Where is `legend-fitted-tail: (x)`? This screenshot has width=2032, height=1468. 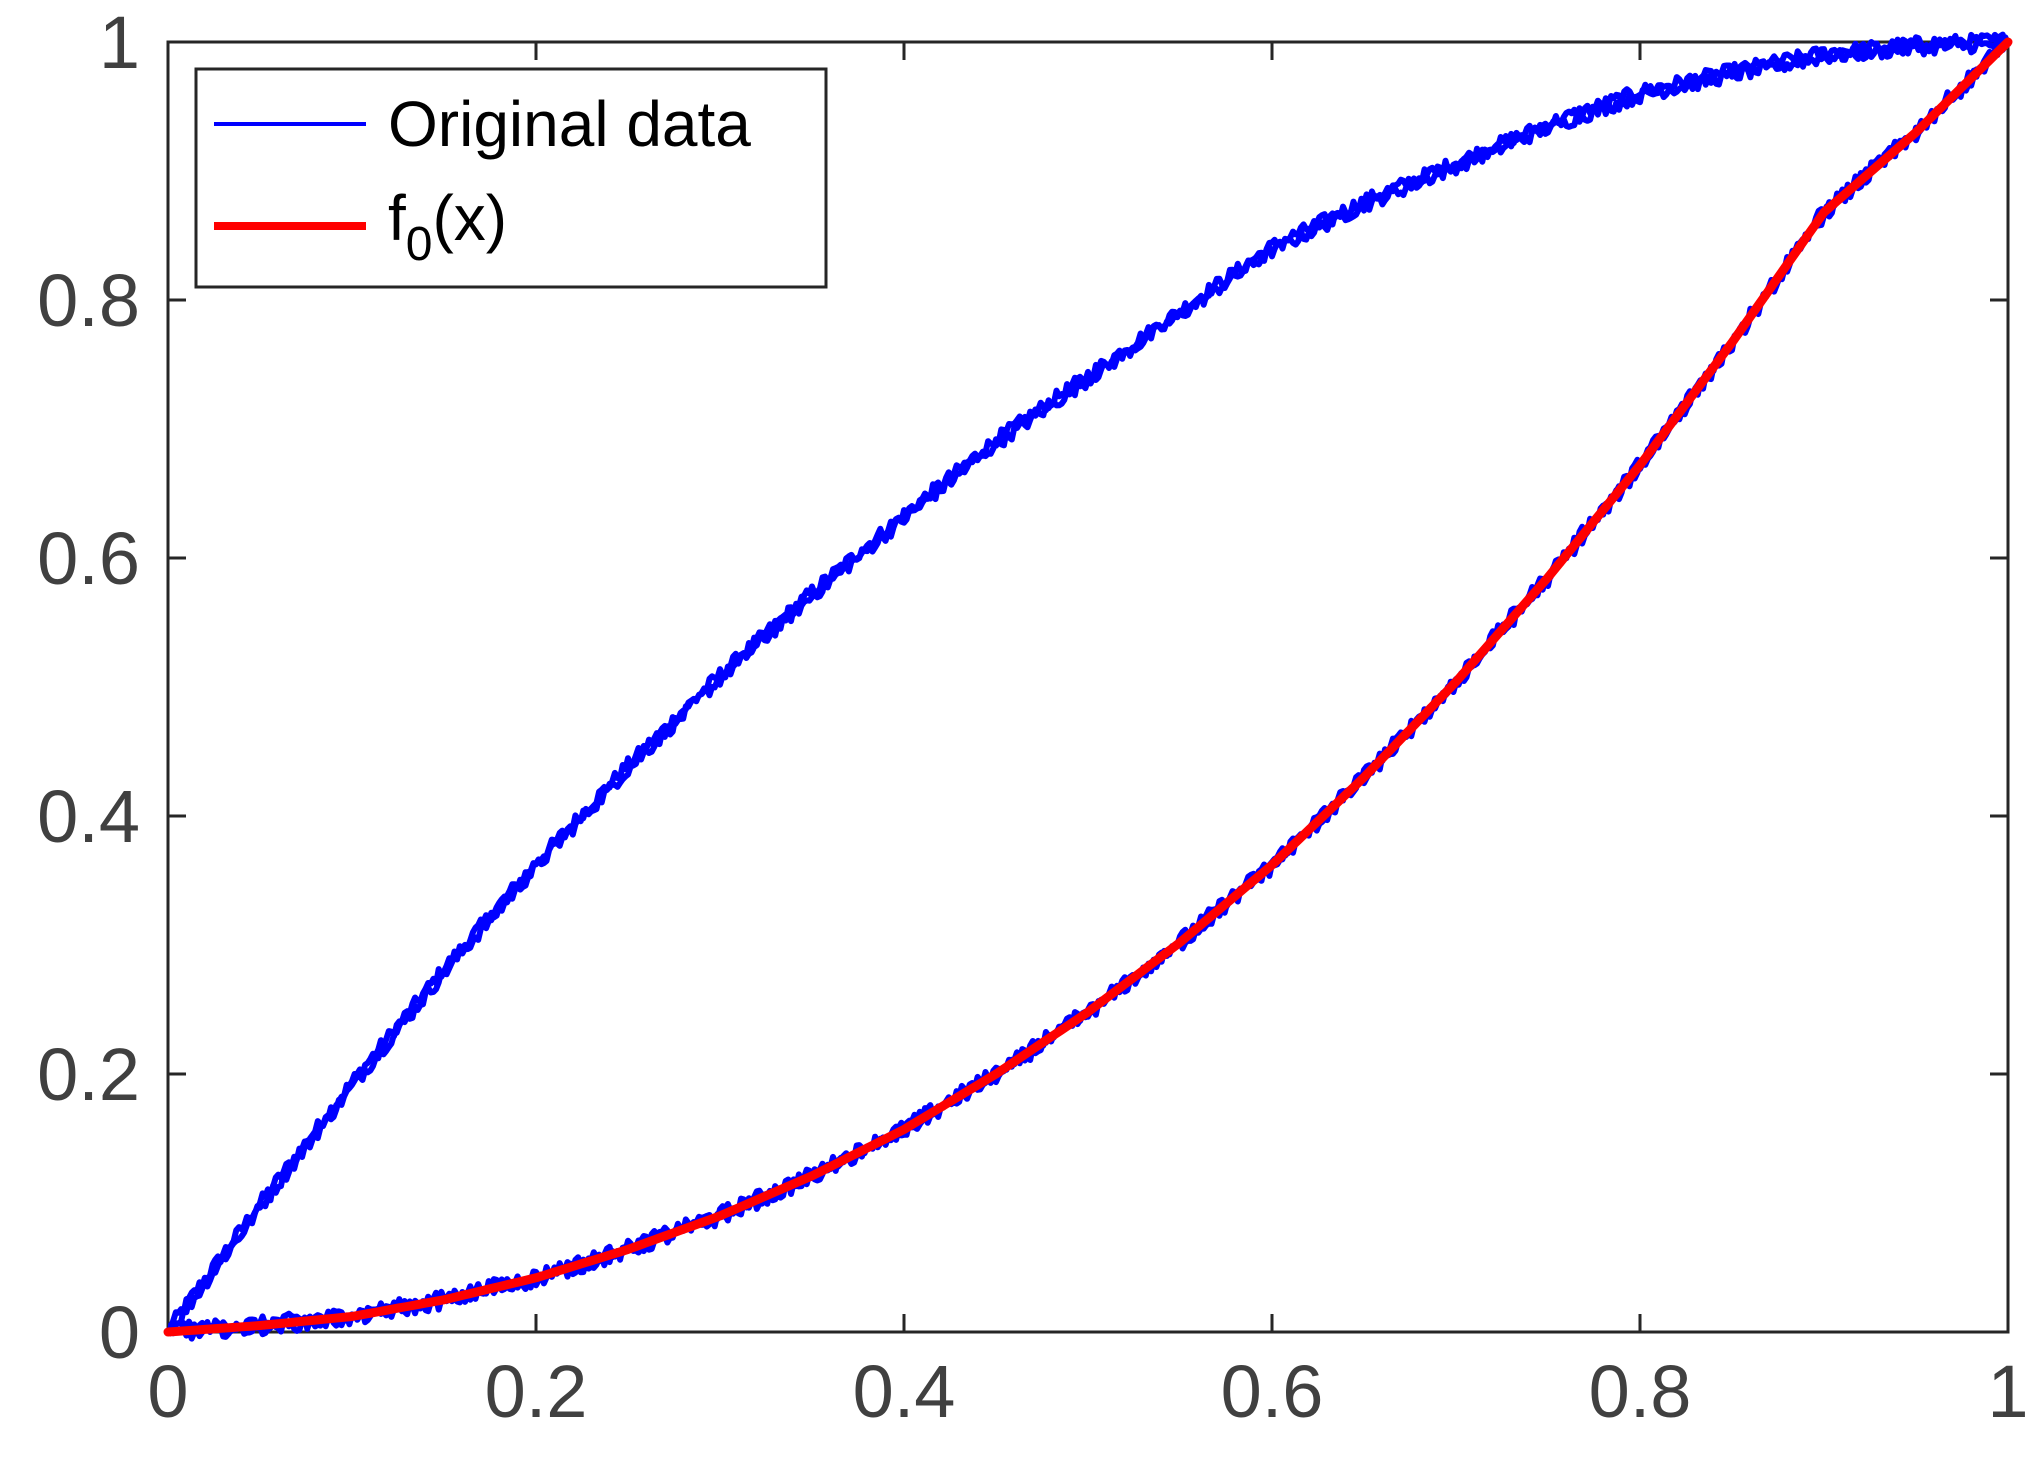 legend-fitted-tail: (x) is located at coordinates (469, 218).